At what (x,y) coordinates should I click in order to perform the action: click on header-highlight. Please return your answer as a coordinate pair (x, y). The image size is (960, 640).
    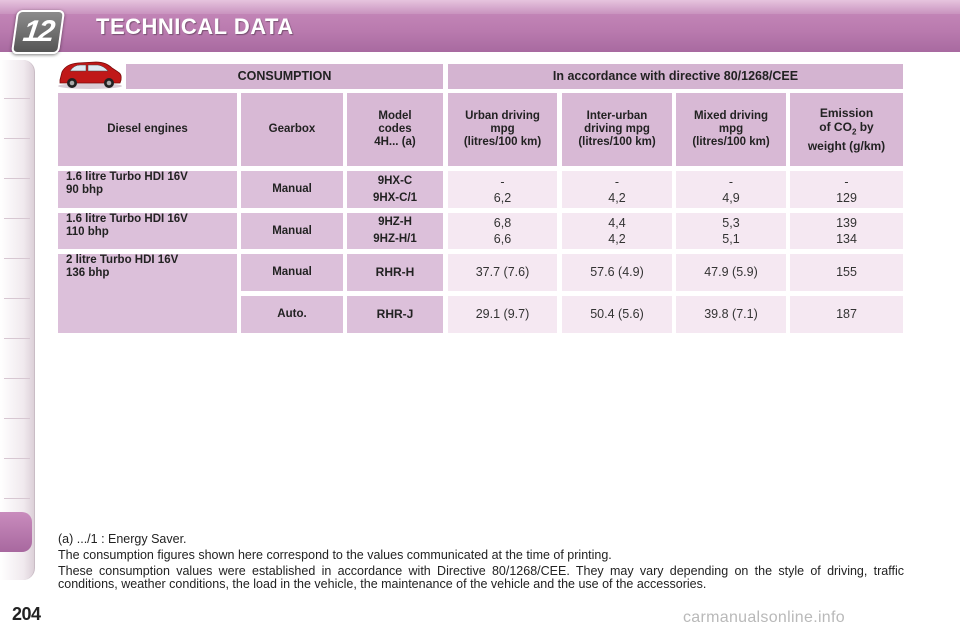
    Looking at the image, I should click on (480, 7).